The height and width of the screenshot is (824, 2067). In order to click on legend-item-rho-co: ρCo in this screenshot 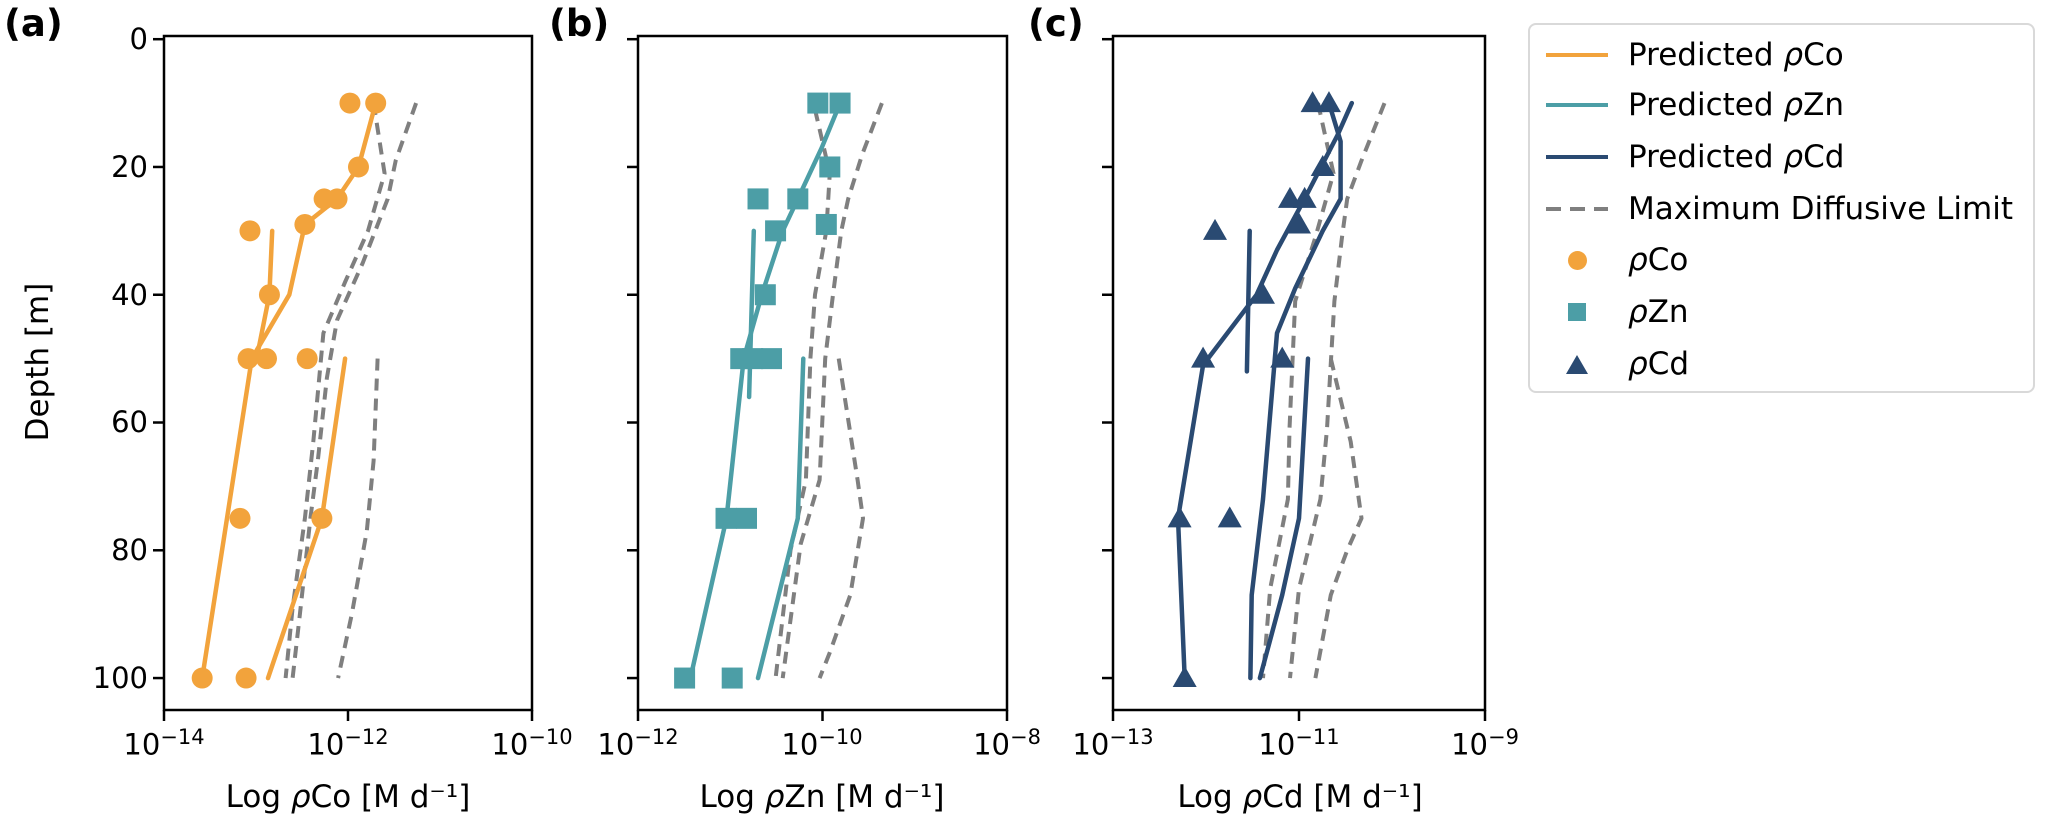, I will do `click(1781, 260)`.